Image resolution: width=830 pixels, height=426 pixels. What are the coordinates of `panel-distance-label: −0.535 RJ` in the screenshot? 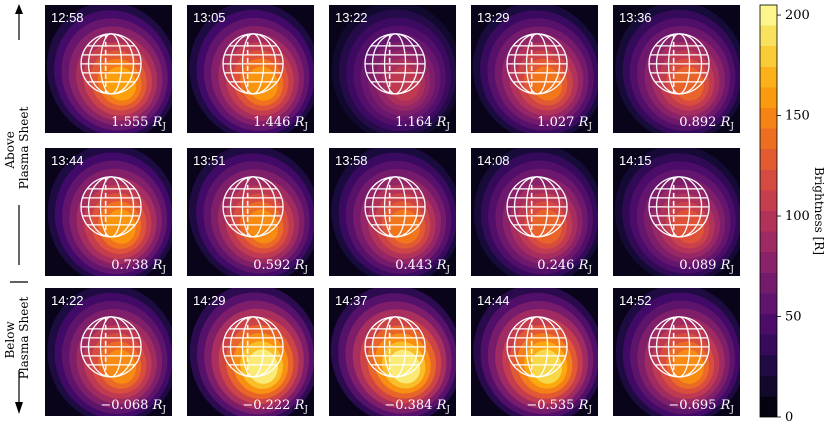 It's located at (559, 406).